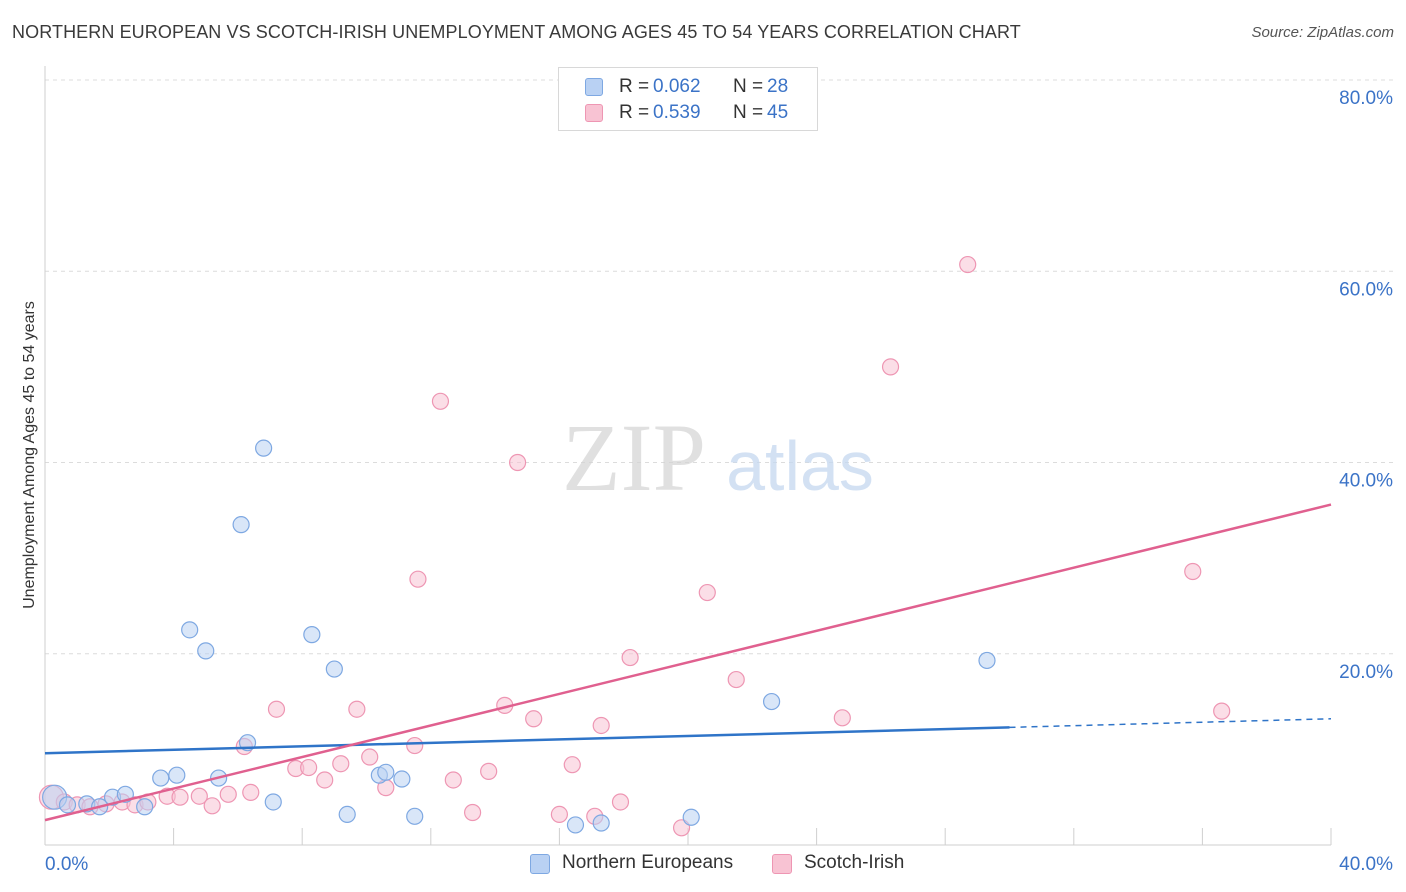  Describe the element at coordinates (1366, 98) in the screenshot. I see `y-tick-label: 80.0%` at that location.